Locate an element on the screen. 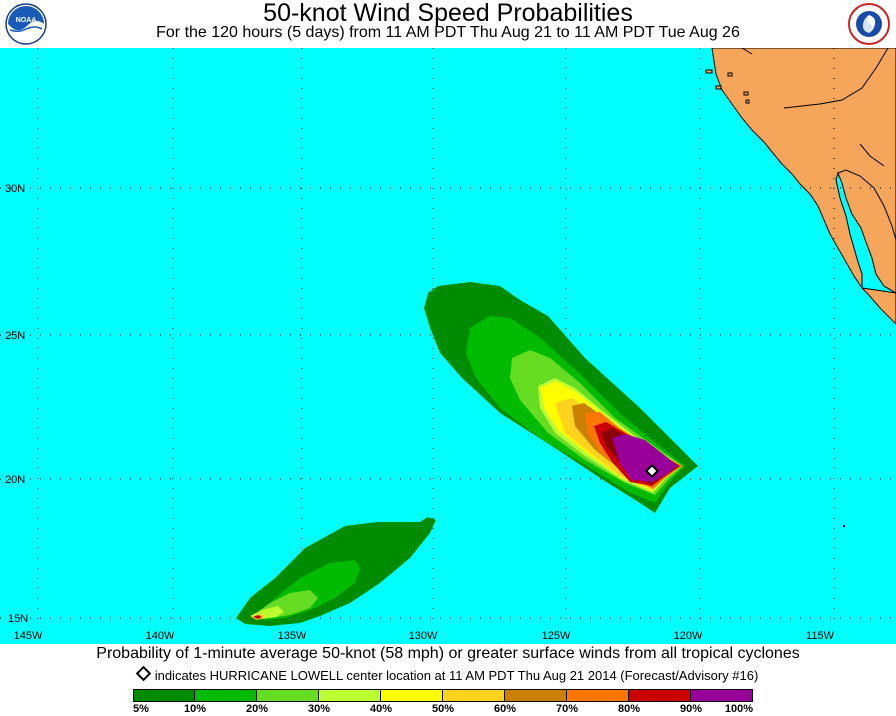 The height and width of the screenshot is (716, 896). legend-label: 5% is located at coordinates (141, 709).